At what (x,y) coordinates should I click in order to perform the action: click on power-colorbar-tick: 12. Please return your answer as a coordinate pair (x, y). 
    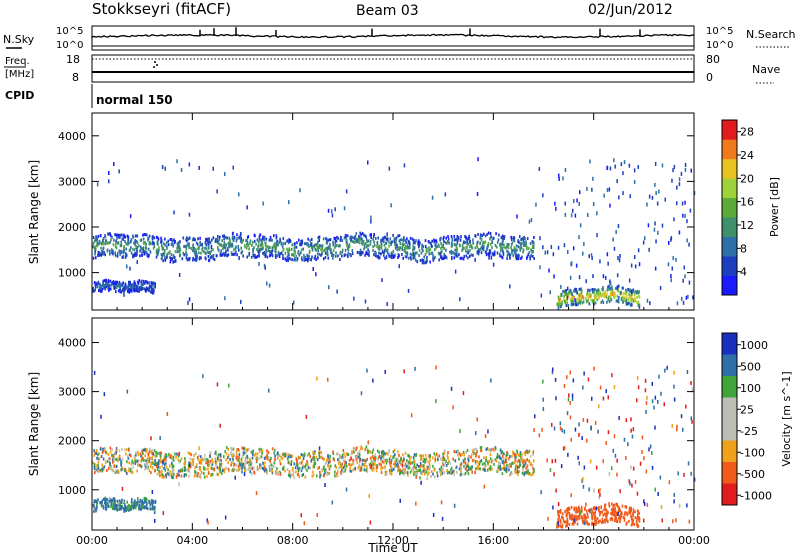
    Looking at the image, I should click on (747, 225).